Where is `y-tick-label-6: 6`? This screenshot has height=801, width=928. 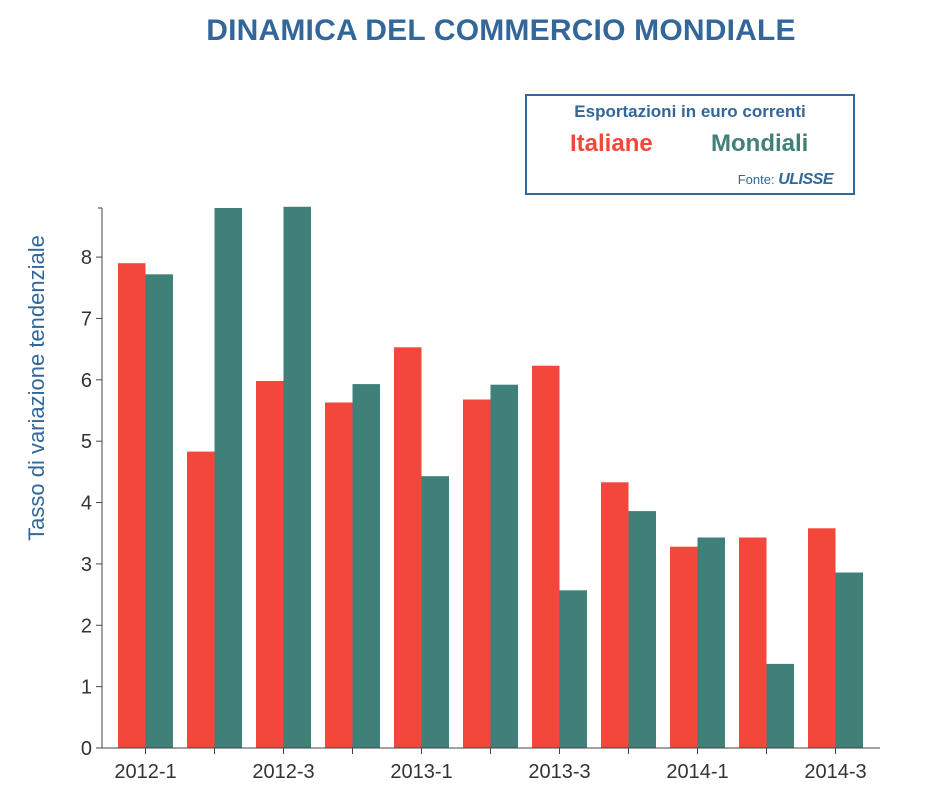
y-tick-label-6: 6 is located at coordinates (86, 381).